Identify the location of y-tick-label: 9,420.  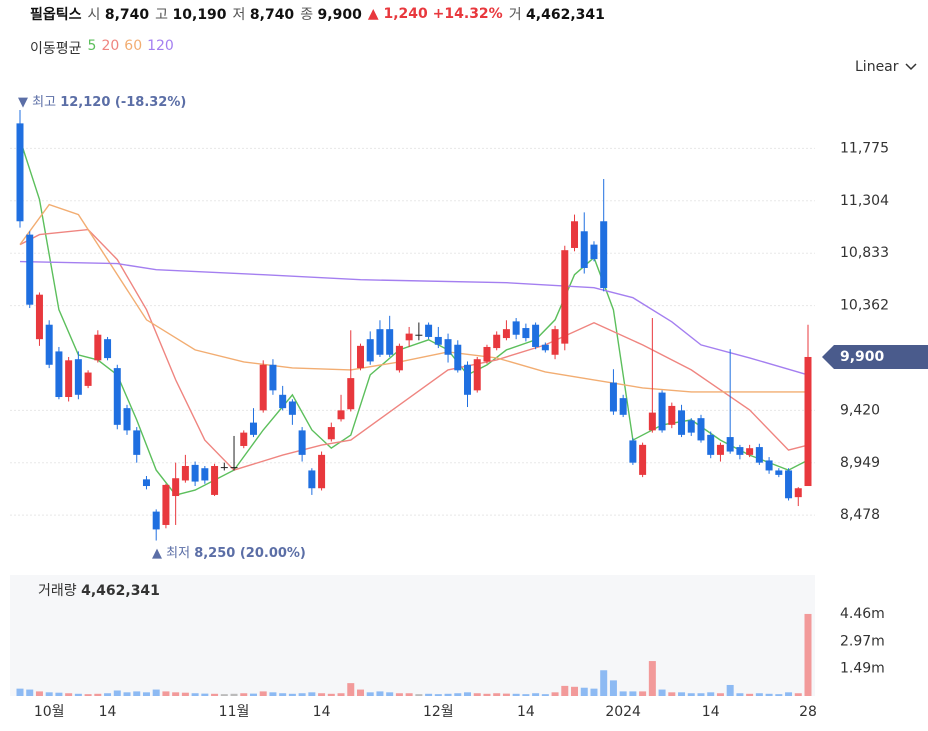
(860, 410).